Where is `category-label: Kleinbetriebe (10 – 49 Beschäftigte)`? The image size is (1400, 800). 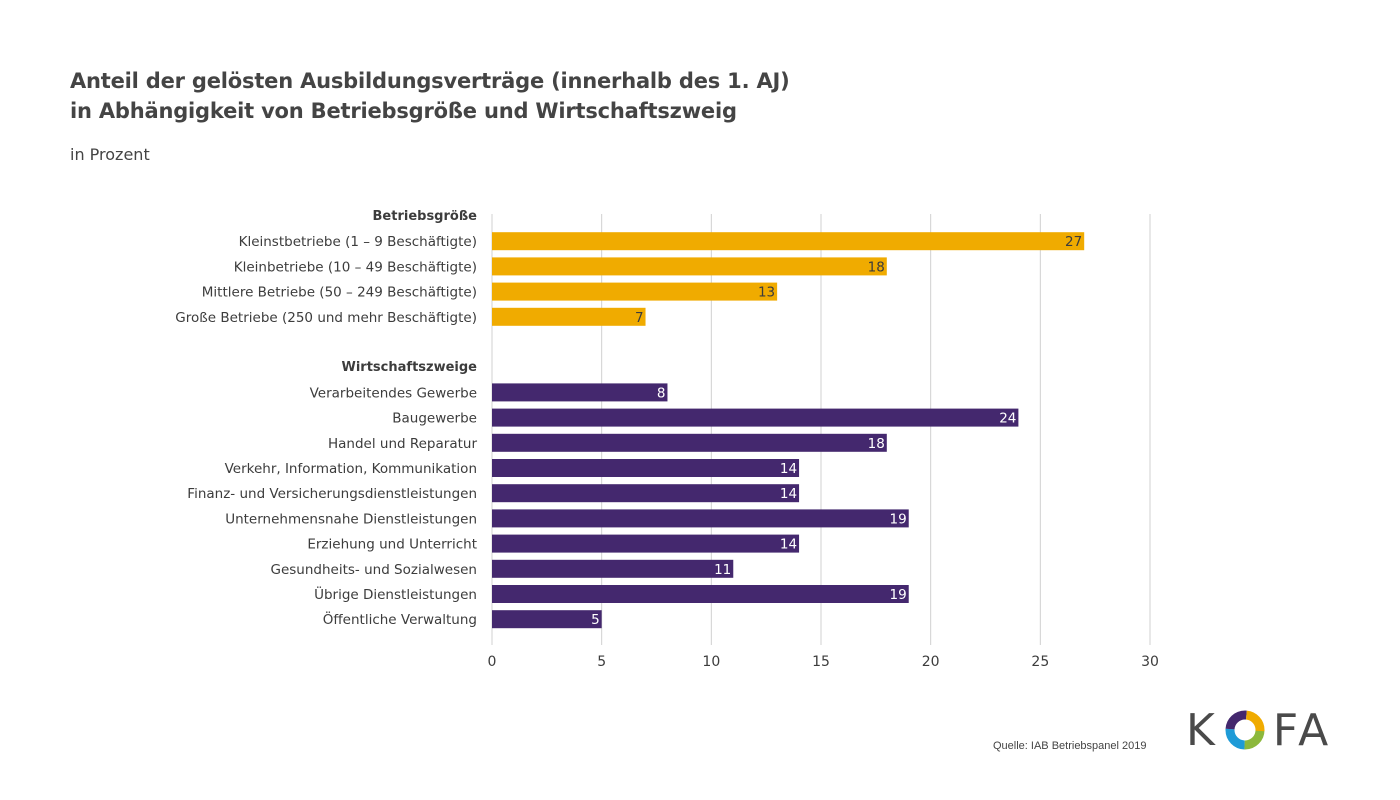 category-label: Kleinbetriebe (10 – 49 Beschäftigte) is located at coordinates (355, 267).